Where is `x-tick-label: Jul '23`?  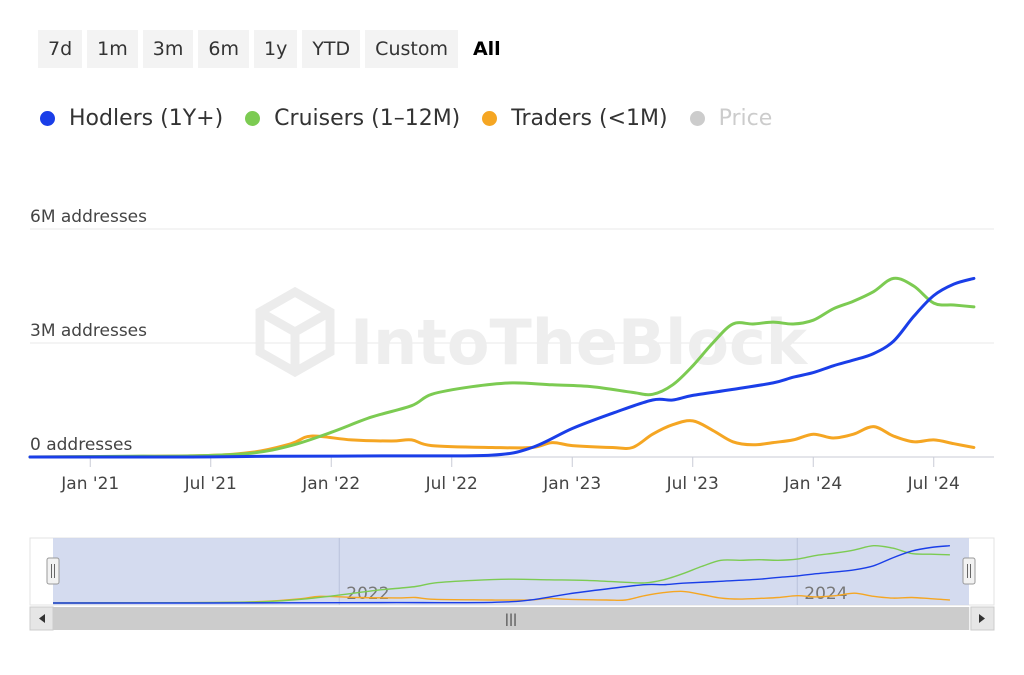 x-tick-label: Jul '23 is located at coordinates (692, 484).